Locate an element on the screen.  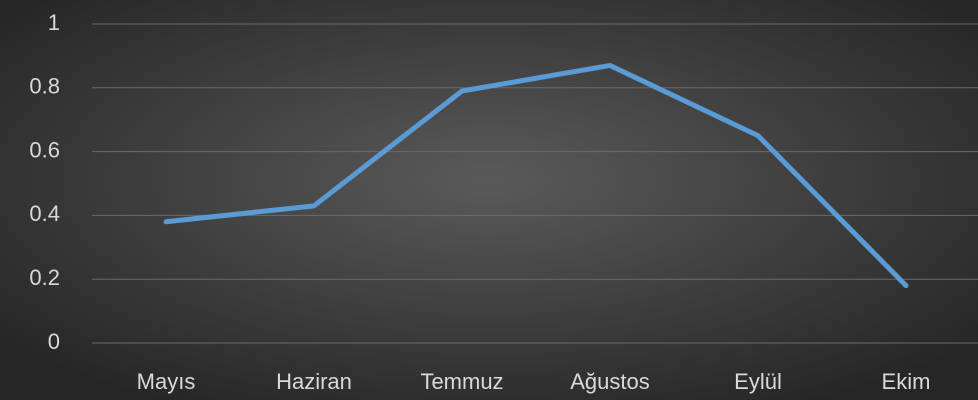
x-tick-label: Temmuz is located at coordinates (461, 381).